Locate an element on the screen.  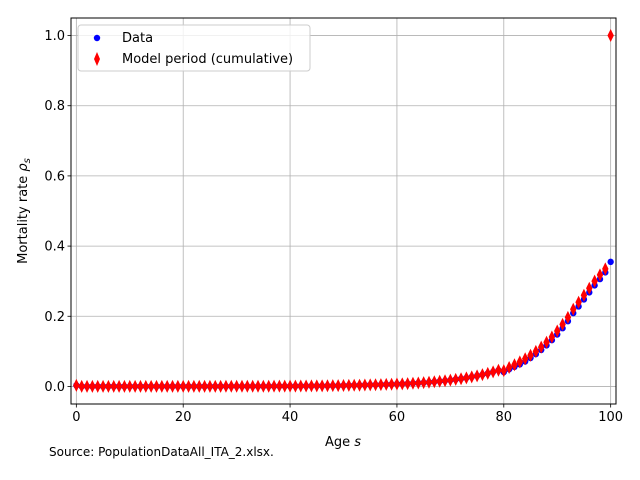
legend-label-data: Data is located at coordinates (137, 38).